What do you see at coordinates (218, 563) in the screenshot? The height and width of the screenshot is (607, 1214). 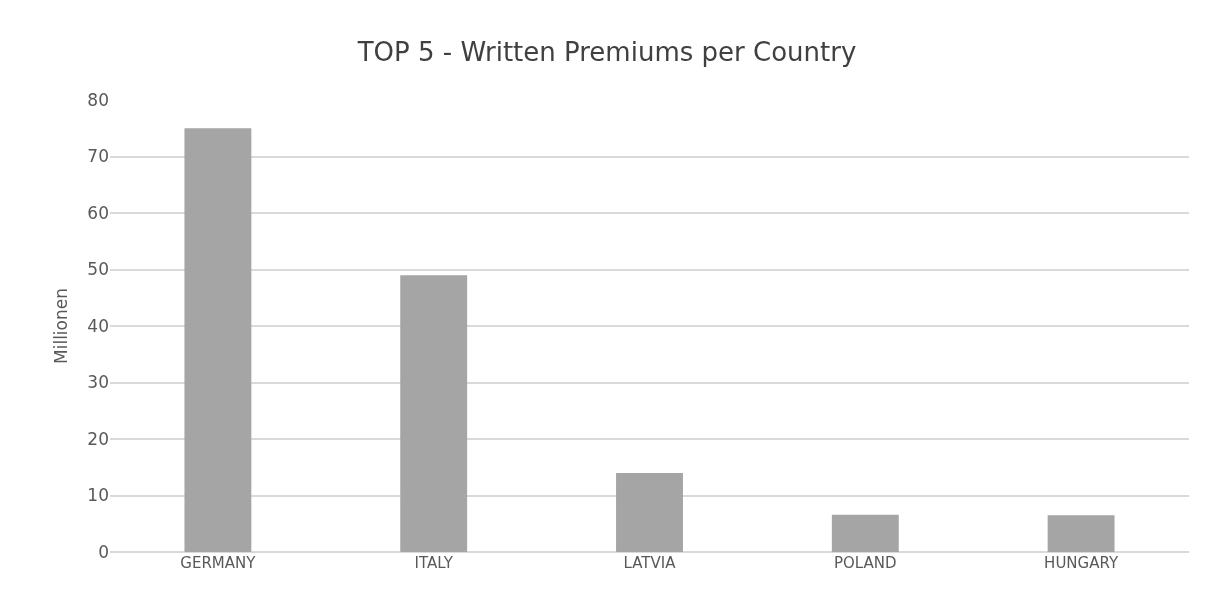 I see `x-tick-label: GERMANY` at bounding box center [218, 563].